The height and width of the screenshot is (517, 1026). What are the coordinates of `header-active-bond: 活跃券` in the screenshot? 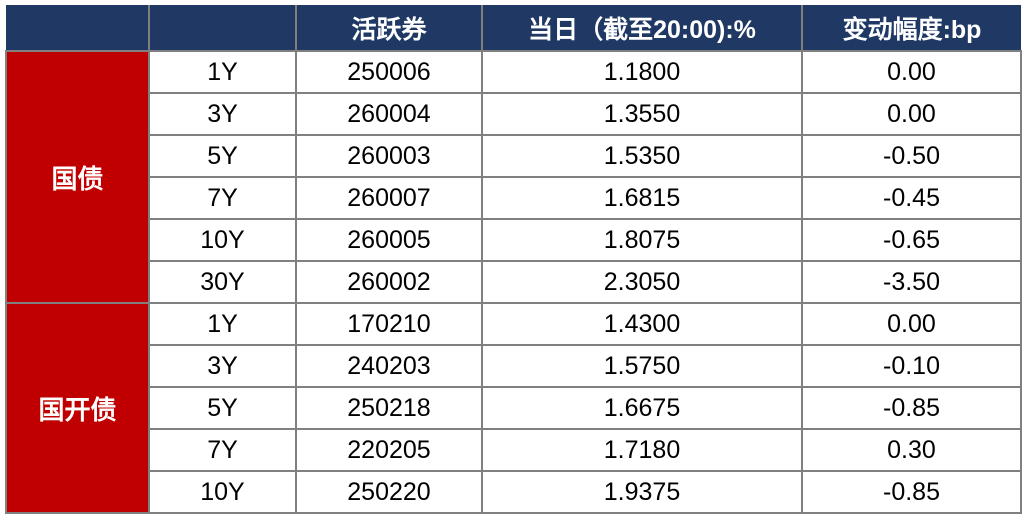 It's located at (388, 28).